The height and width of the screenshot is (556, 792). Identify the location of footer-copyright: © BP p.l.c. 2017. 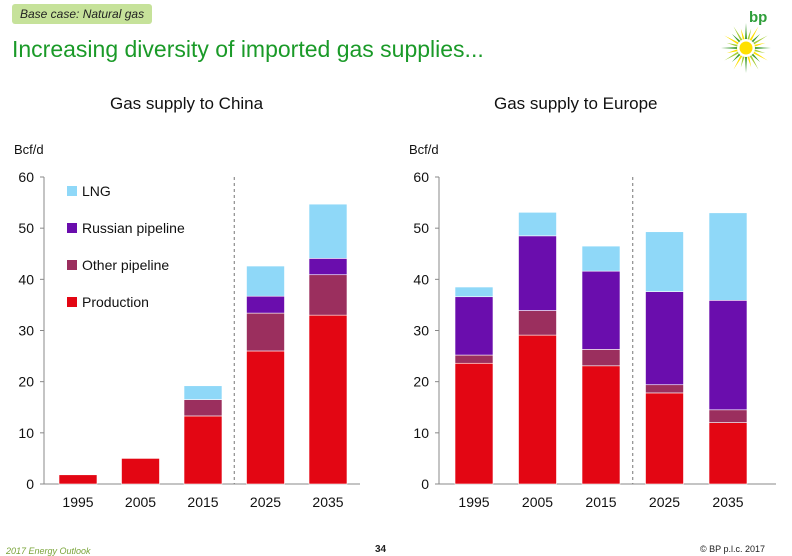
(733, 549).